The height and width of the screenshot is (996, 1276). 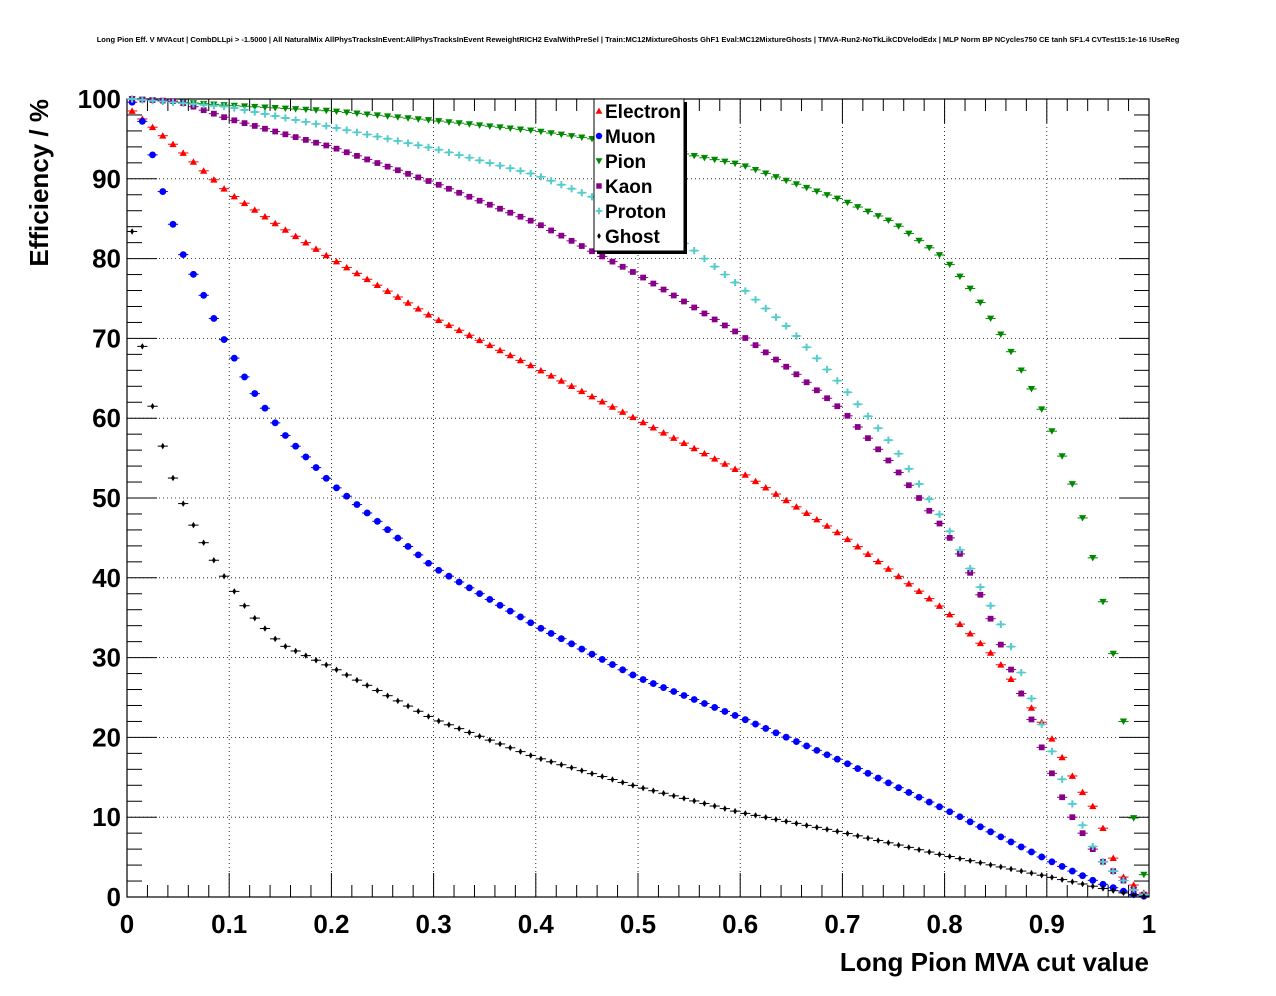 What do you see at coordinates (106, 338) in the screenshot?
I see `y-tick-label: 70` at bounding box center [106, 338].